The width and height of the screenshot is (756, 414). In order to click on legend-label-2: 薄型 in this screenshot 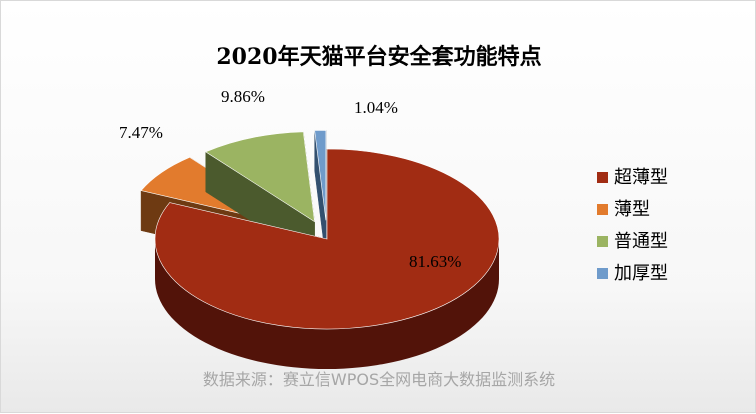, I will do `click(632, 209)`.